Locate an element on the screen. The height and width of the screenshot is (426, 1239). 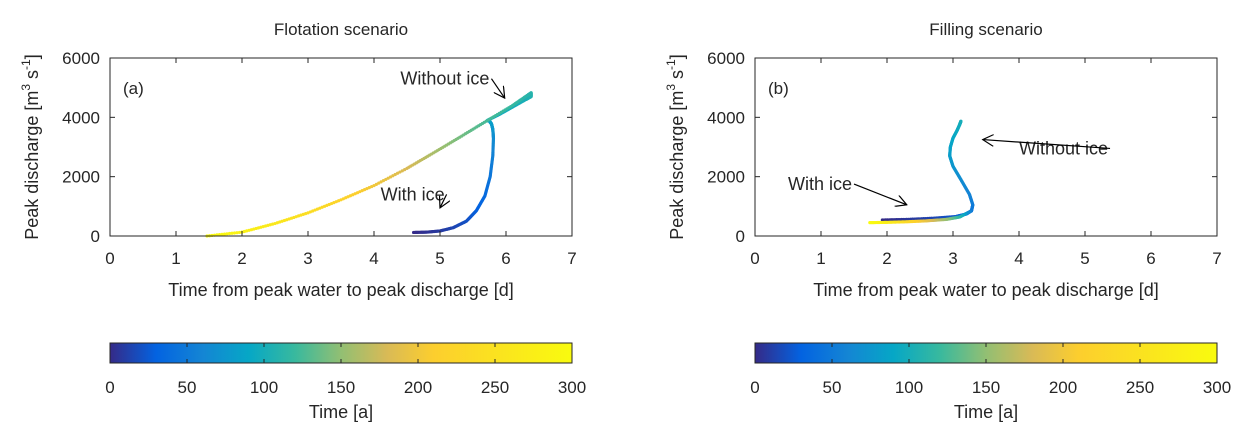
panel-b-ytick-label: 0 is located at coordinates (740, 236).